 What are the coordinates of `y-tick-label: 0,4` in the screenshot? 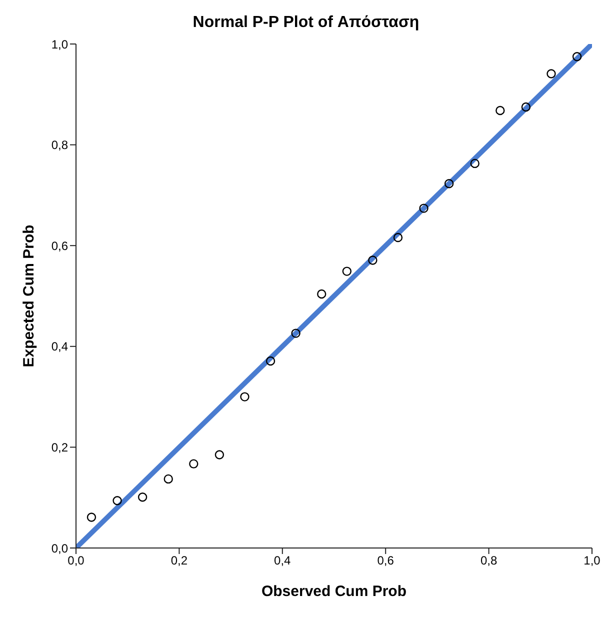 It's located at (59, 347).